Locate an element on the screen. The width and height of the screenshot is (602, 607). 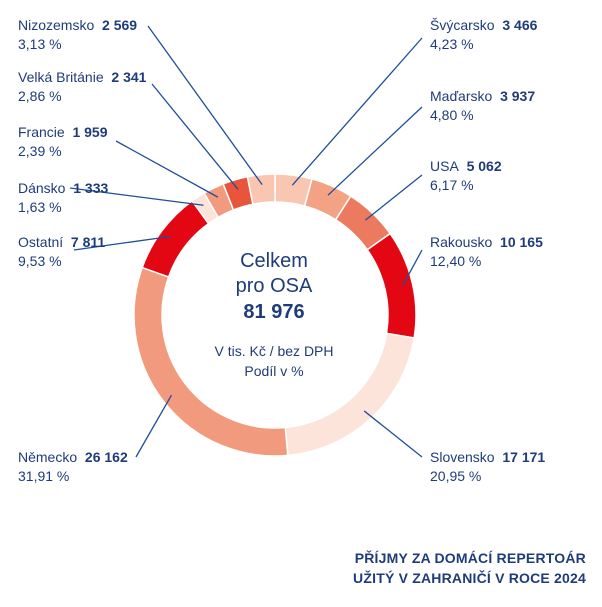
label-dansko: Dánsko 1 333 is located at coordinates (63, 188).